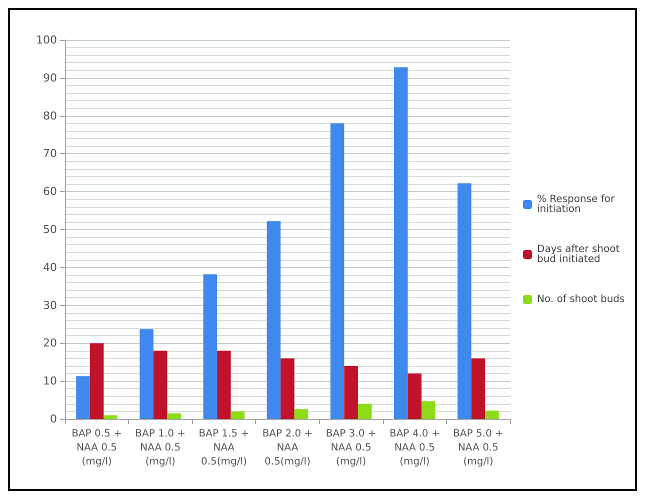 The width and height of the screenshot is (645, 499). I want to click on legend-label: % Response for initiation, so click(577, 204).